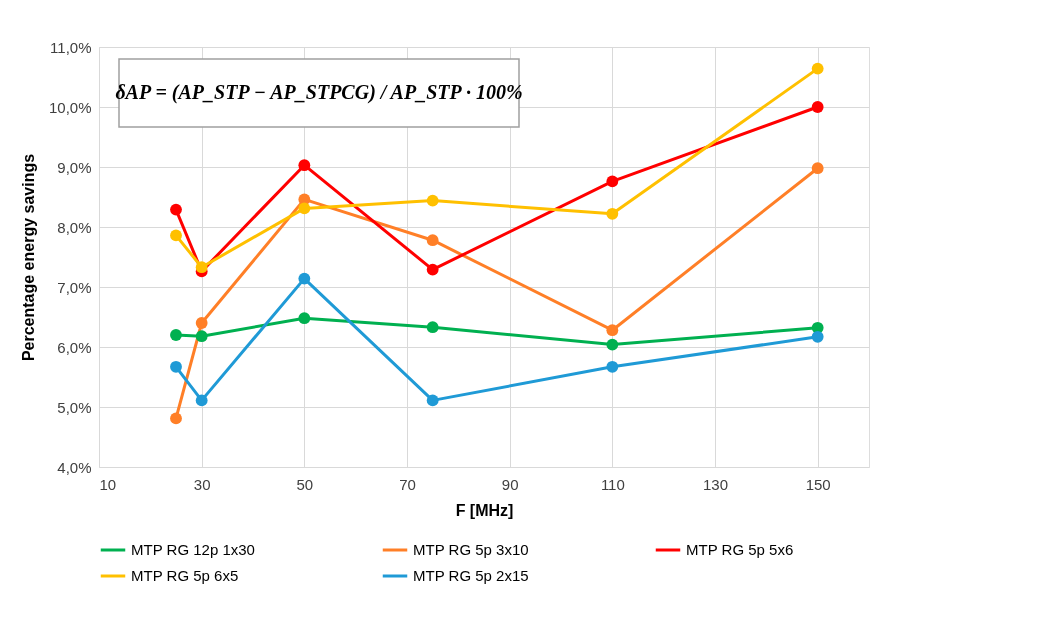 This screenshot has height=622, width=1038. What do you see at coordinates (74, 167) in the screenshot?
I see `y-tick-label: 9,0%` at bounding box center [74, 167].